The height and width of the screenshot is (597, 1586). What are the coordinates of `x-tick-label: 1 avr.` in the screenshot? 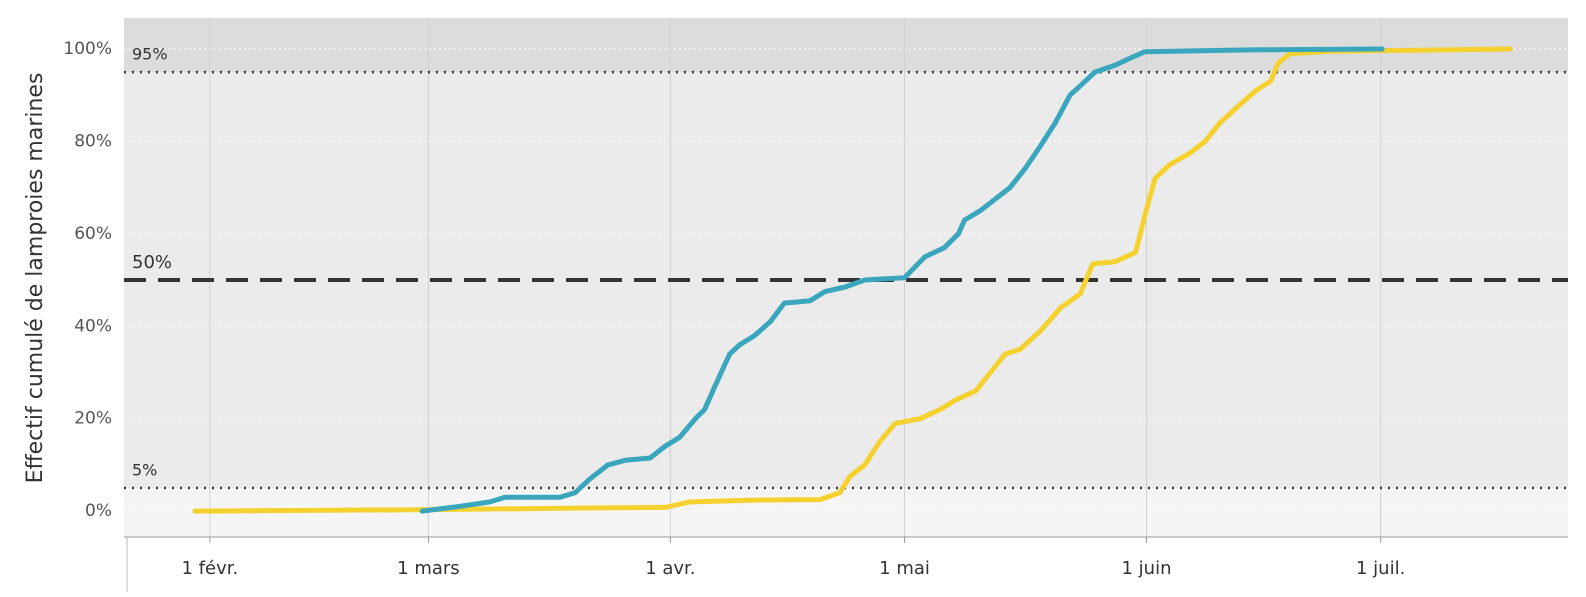 It's located at (670, 568).